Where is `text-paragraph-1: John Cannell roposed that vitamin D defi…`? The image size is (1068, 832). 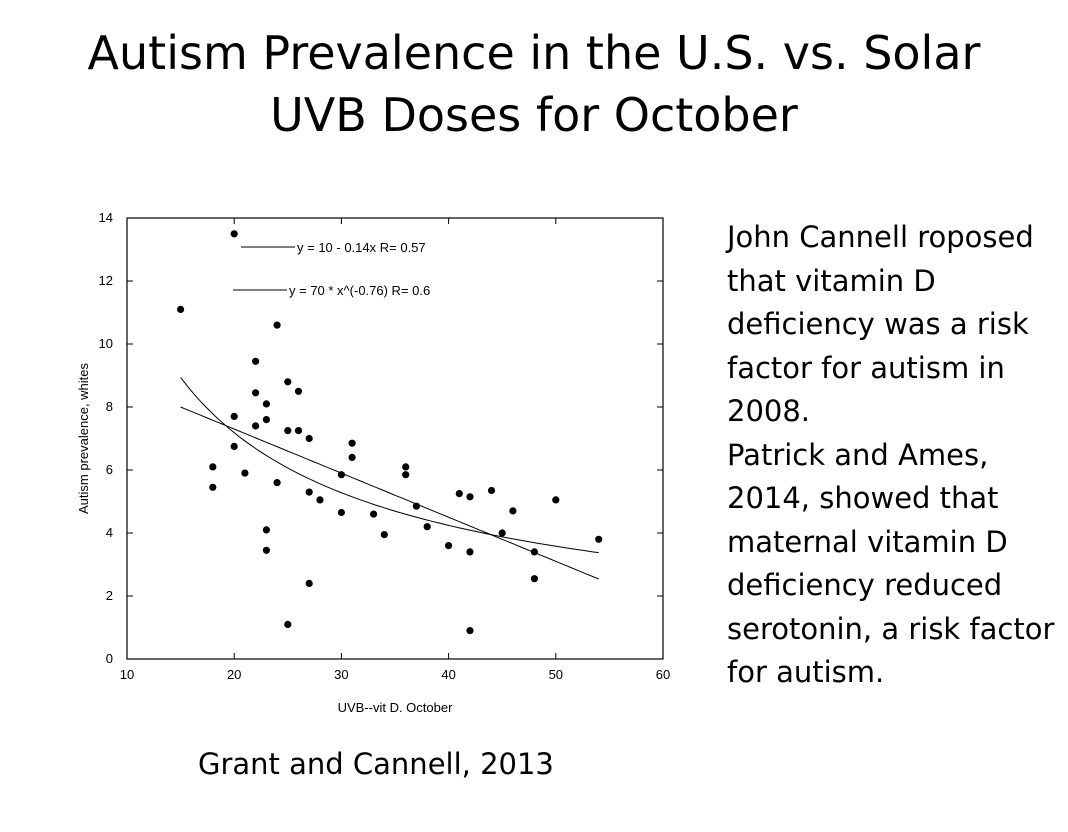
text-paragraph-1: John Cannell roposed that vitamin D defi… is located at coordinates (880, 324).